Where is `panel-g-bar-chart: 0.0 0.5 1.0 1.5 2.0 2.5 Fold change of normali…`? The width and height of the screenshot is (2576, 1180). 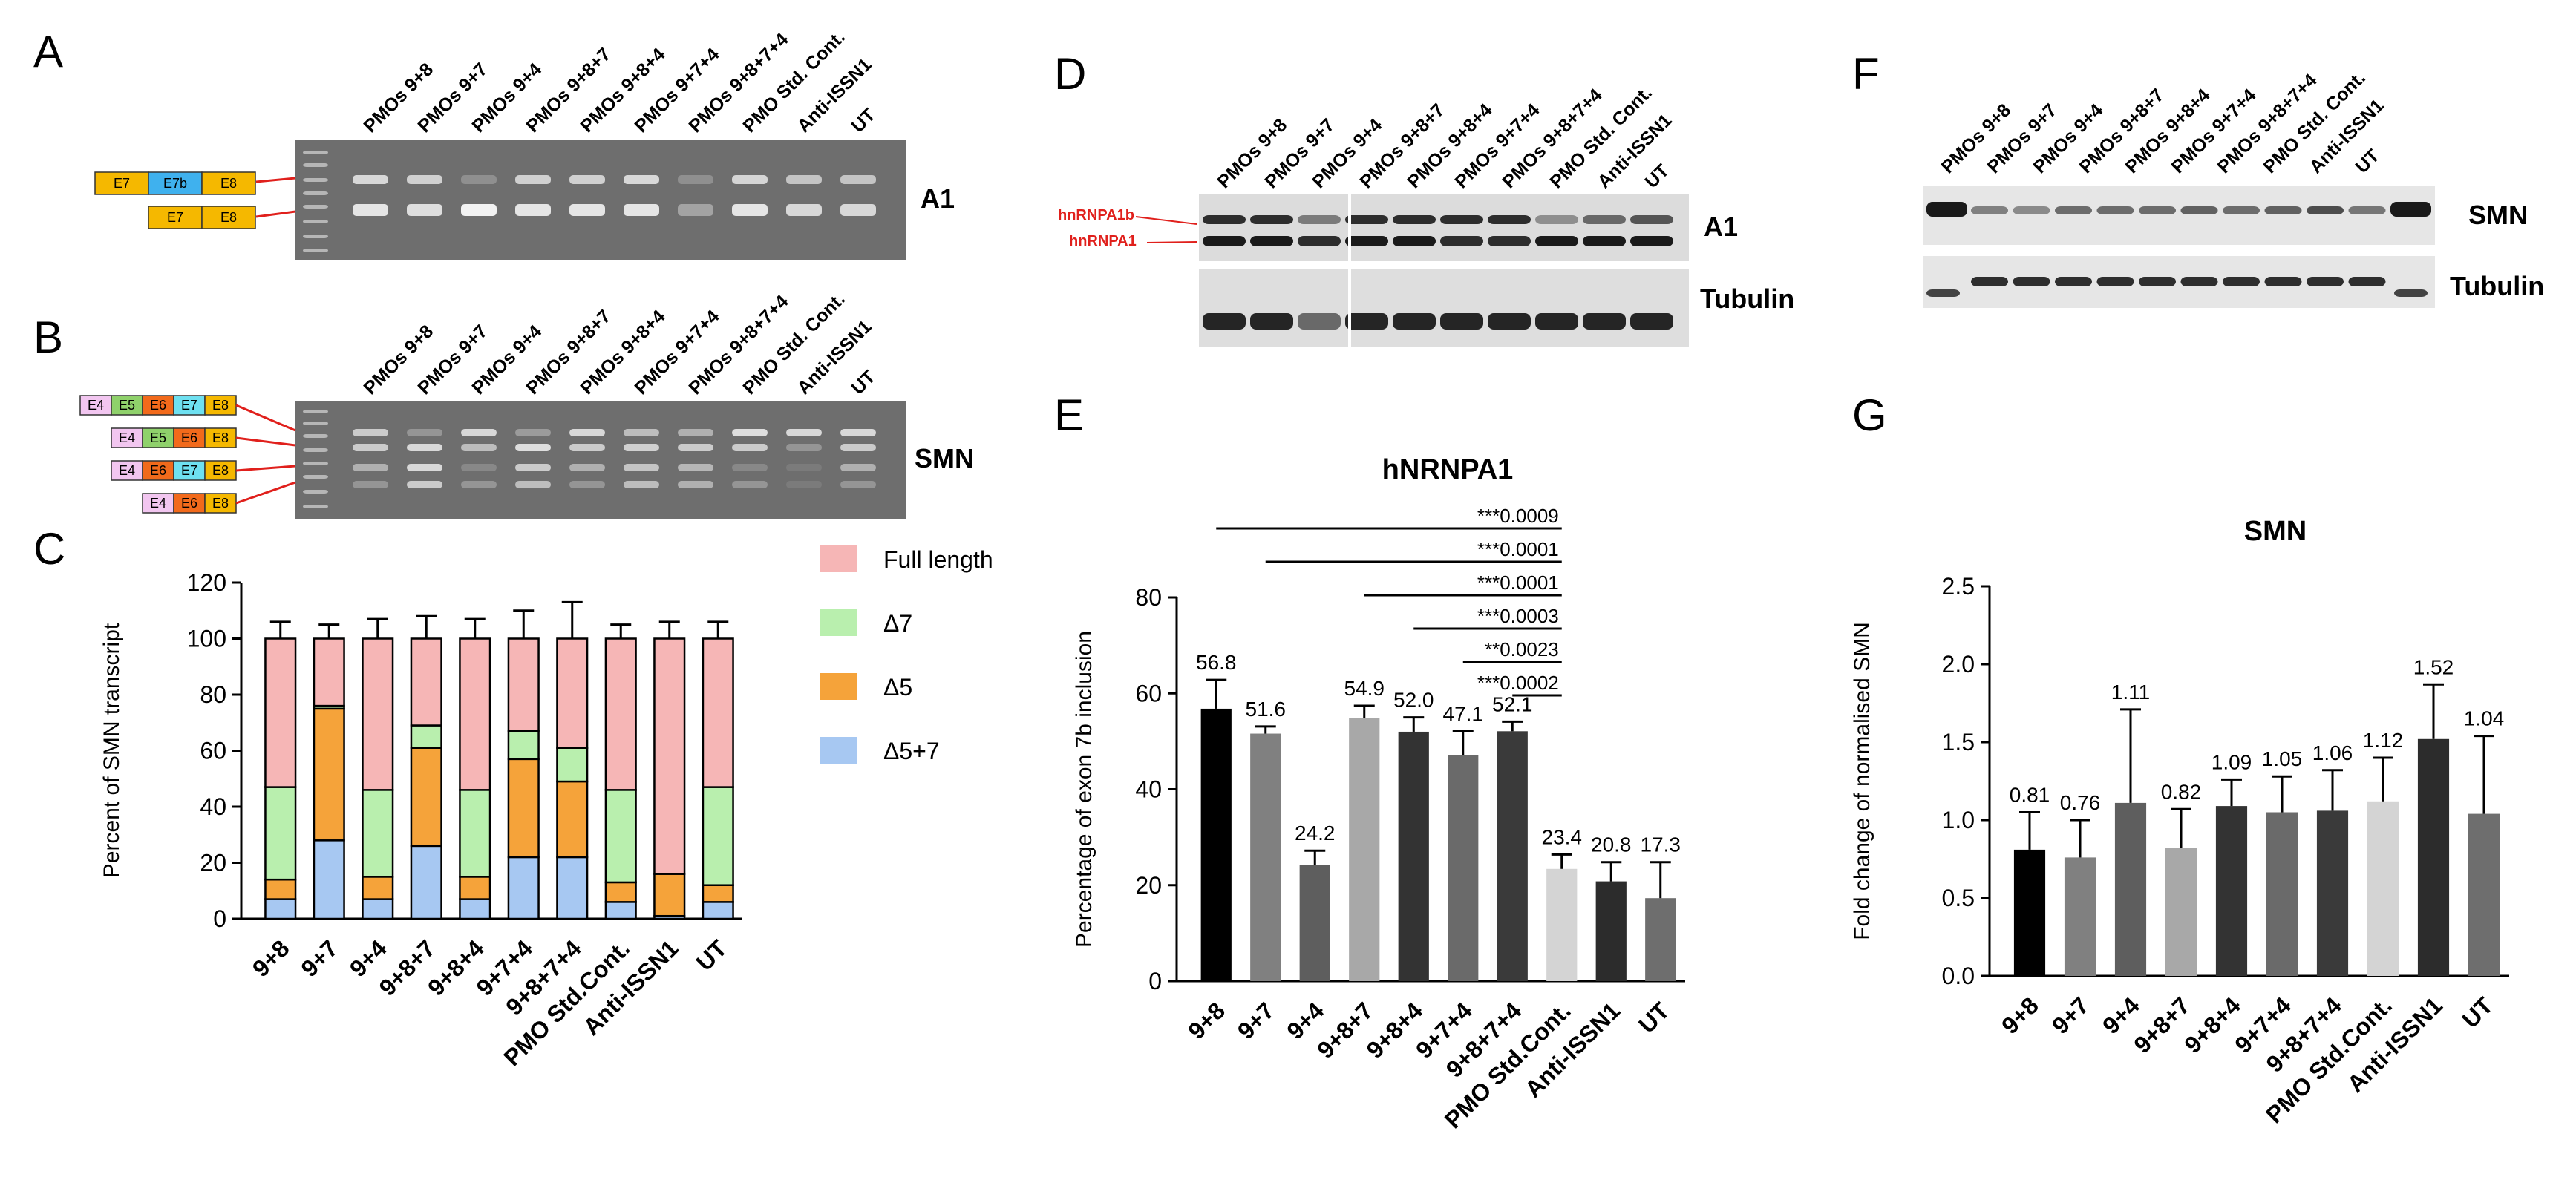
panel-g-bar-chart: 0.0 0.5 1.0 1.5 2.0 2.5 Fold change of normali… is located at coordinates (2179, 822).